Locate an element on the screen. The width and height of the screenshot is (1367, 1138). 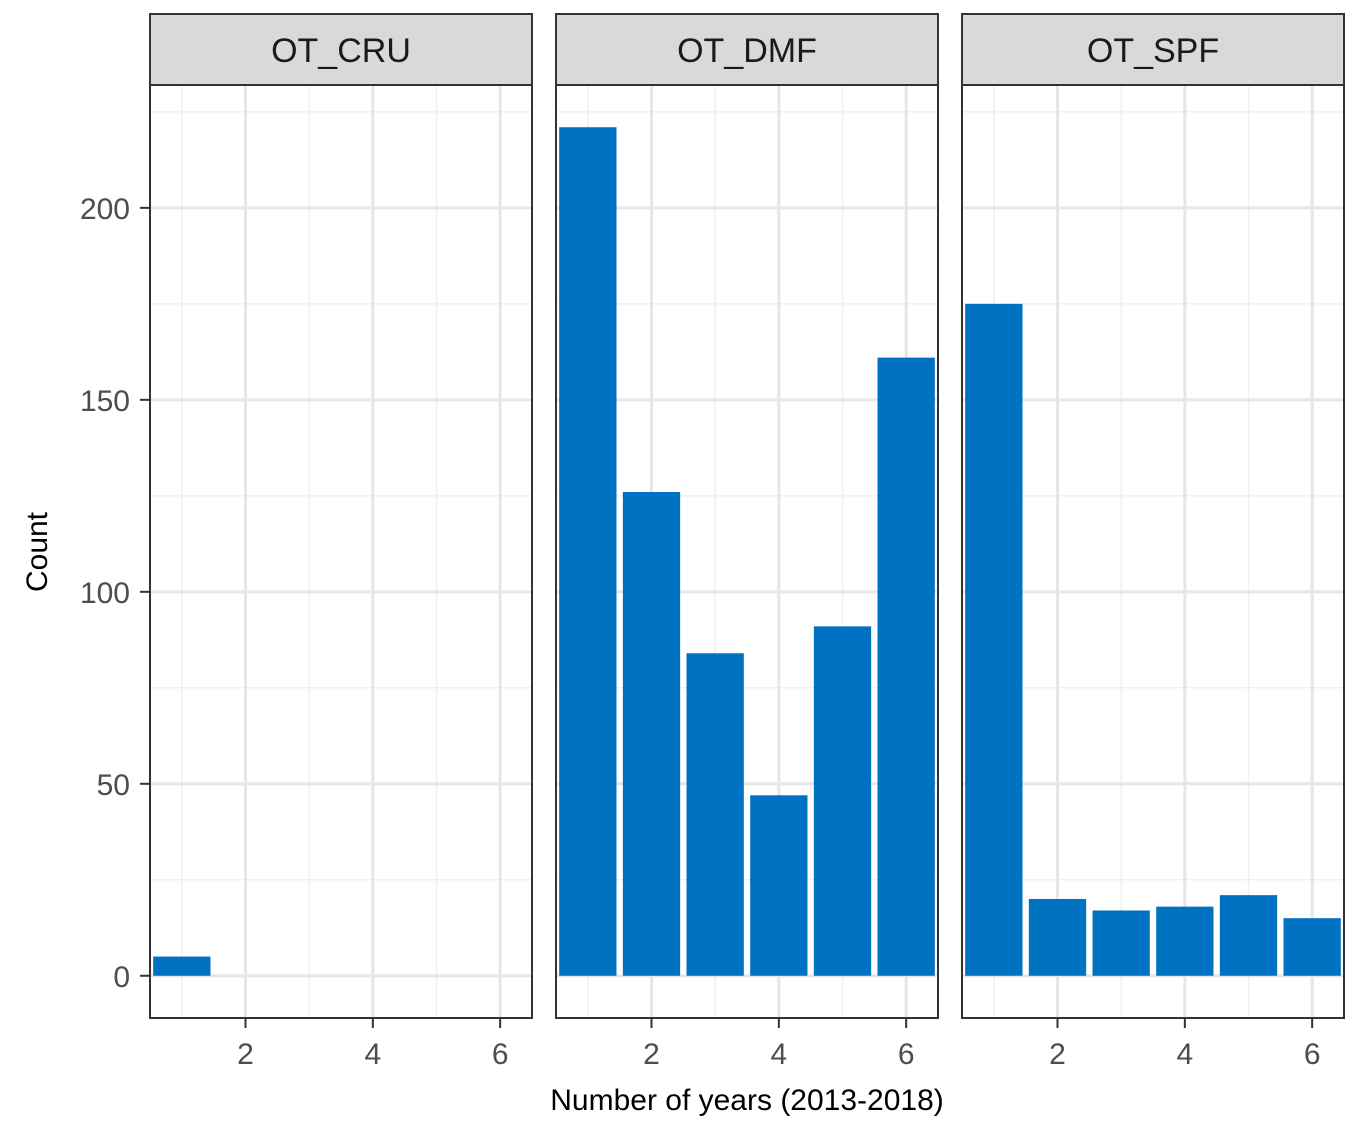
y-tick-label: 100 is located at coordinates (105, 593).